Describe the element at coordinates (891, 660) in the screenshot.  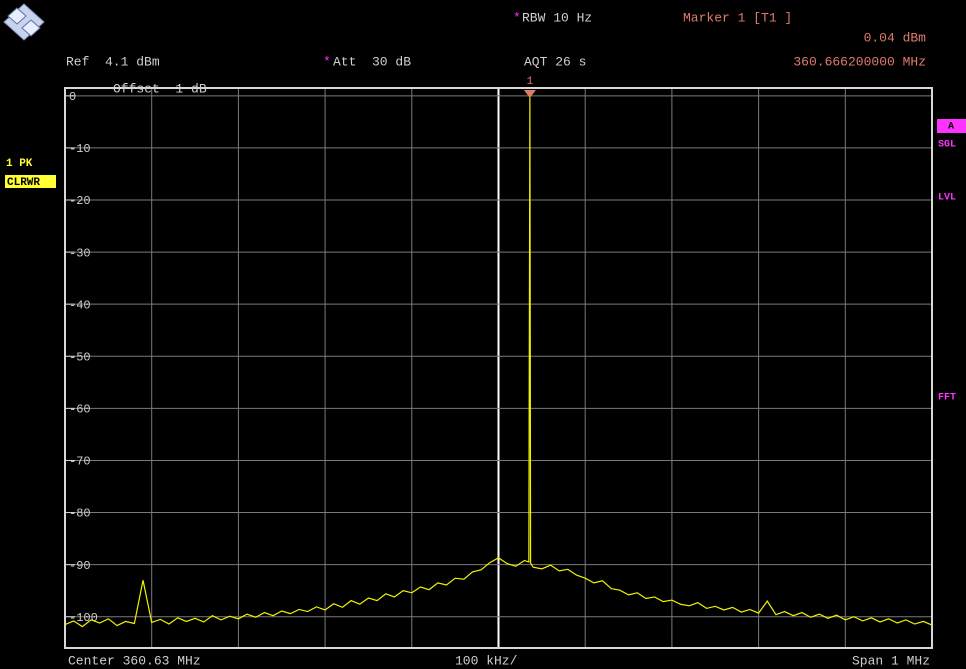
I see `span: Span 1 MHz` at that location.